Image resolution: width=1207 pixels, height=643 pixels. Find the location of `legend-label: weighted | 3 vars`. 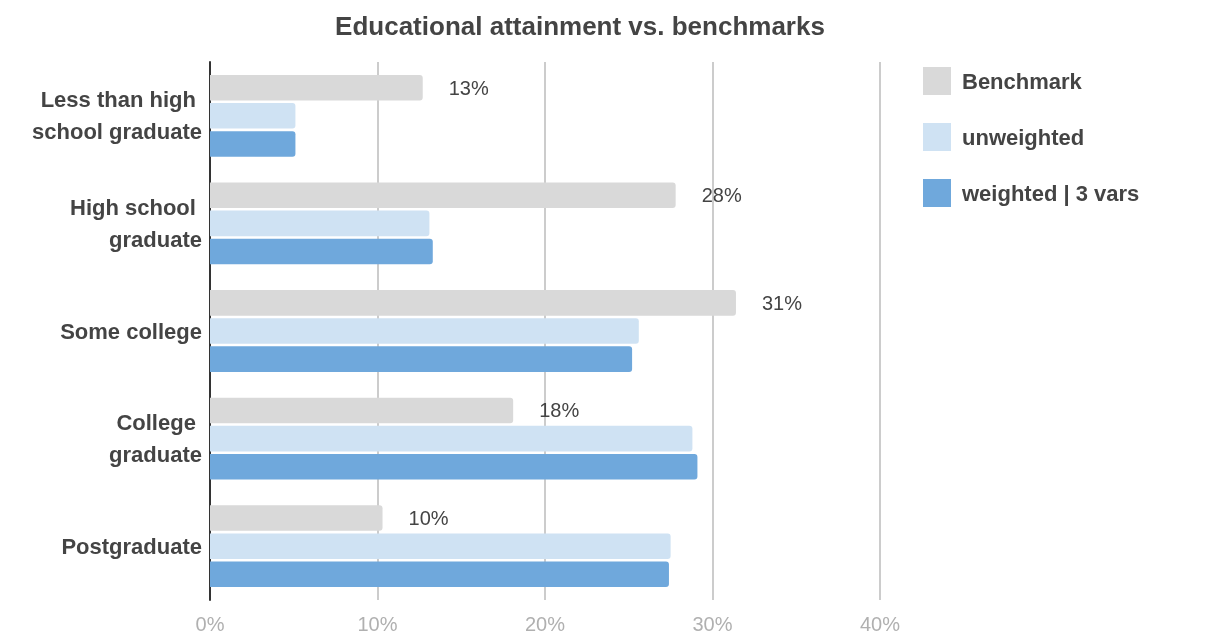

legend-label: weighted | 3 vars is located at coordinates (1050, 193).